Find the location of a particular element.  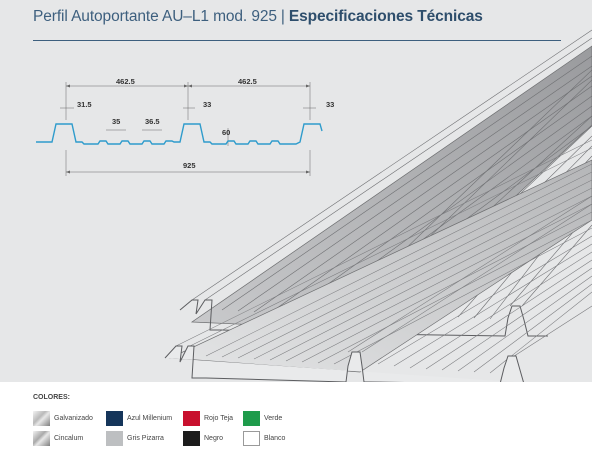

swatch-cincalum is located at coordinates (41, 438).